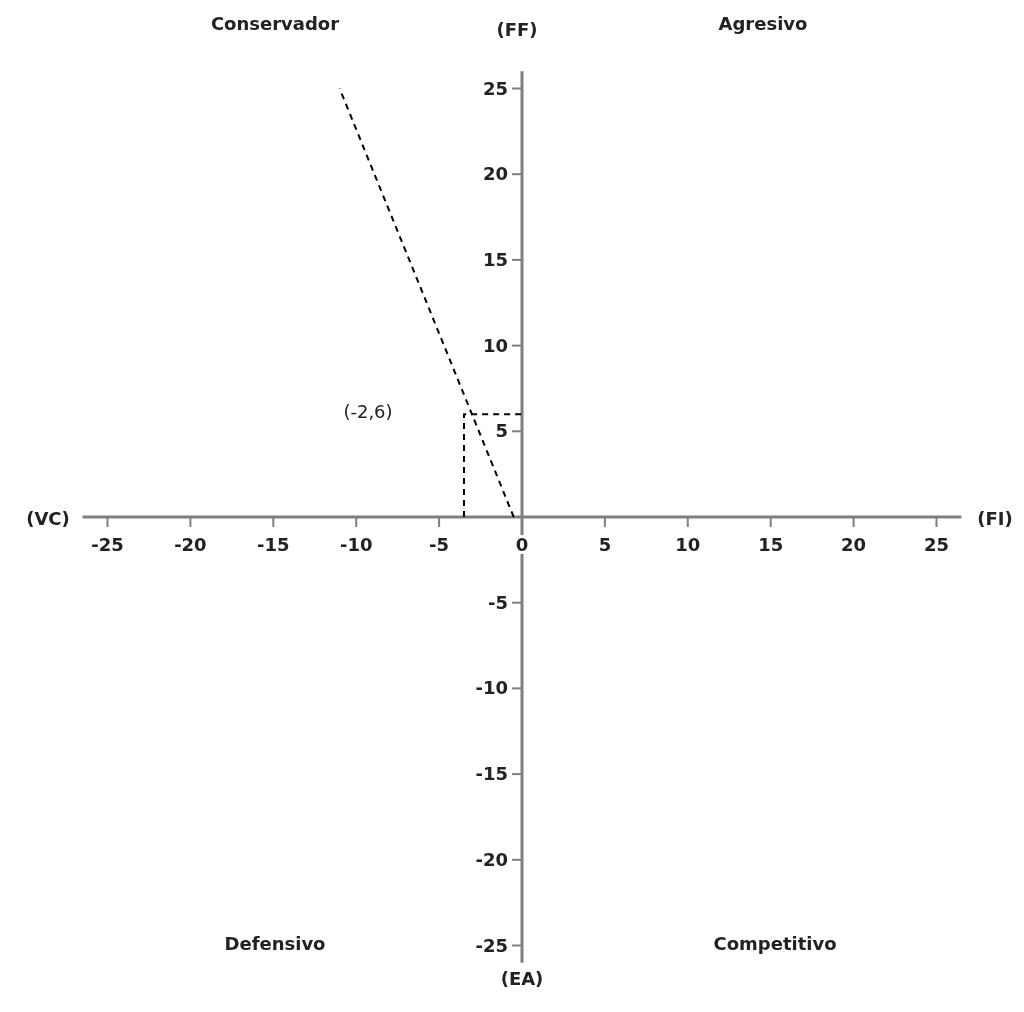 Image resolution: width=1024 pixels, height=1012 pixels. Describe the element at coordinates (107, 544) in the screenshot. I see `x-tick-label: -25` at that location.